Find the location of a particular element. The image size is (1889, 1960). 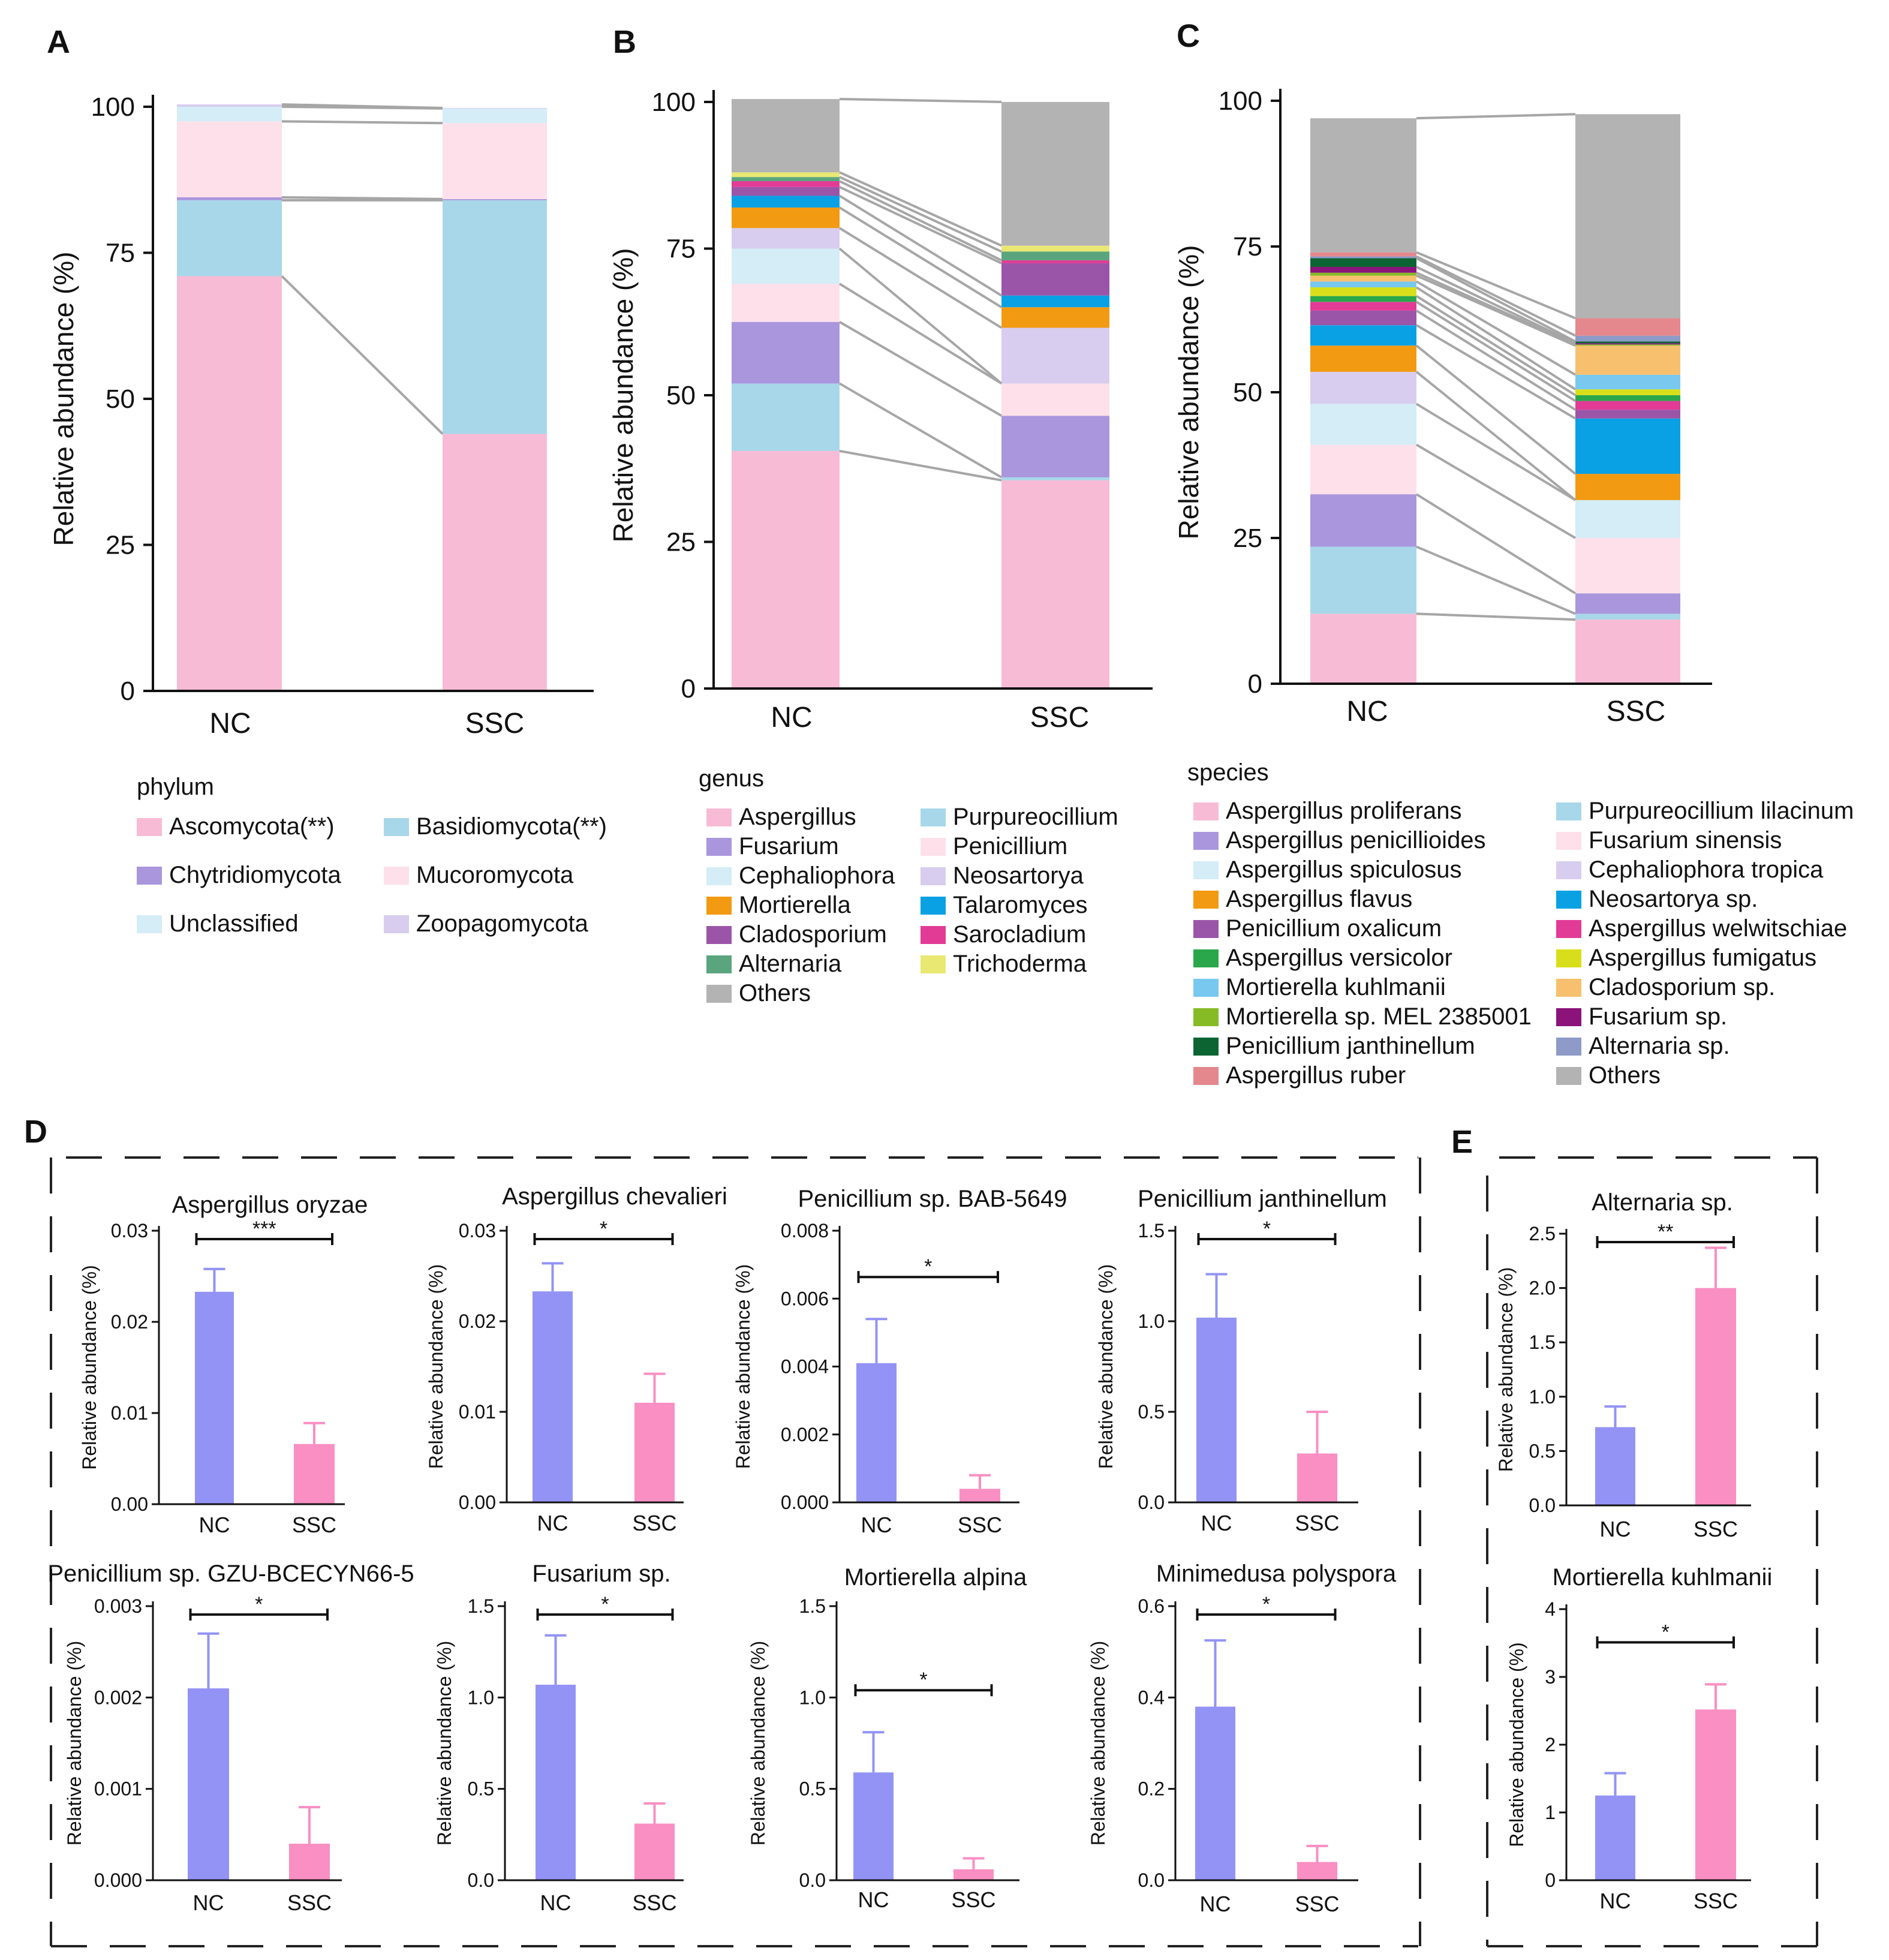

legend-item: Neosartorya sp. is located at coordinates (1657, 900).